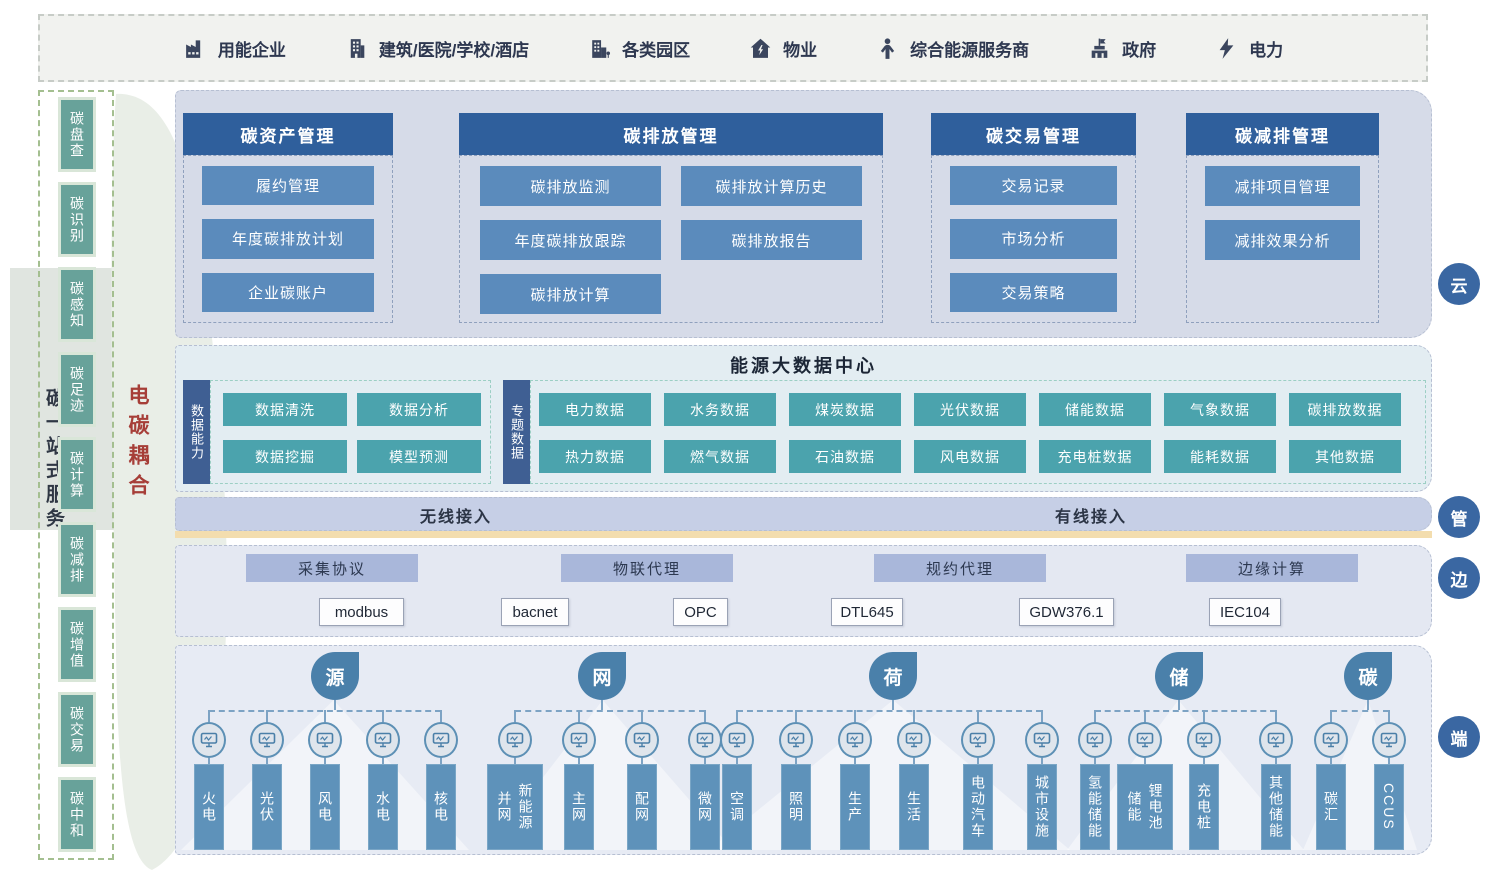 Image resolution: width=1507 pixels, height=877 pixels. Describe the element at coordinates (516, 432) in the screenshot. I see `topic-data-label: 专题数据` at that location.